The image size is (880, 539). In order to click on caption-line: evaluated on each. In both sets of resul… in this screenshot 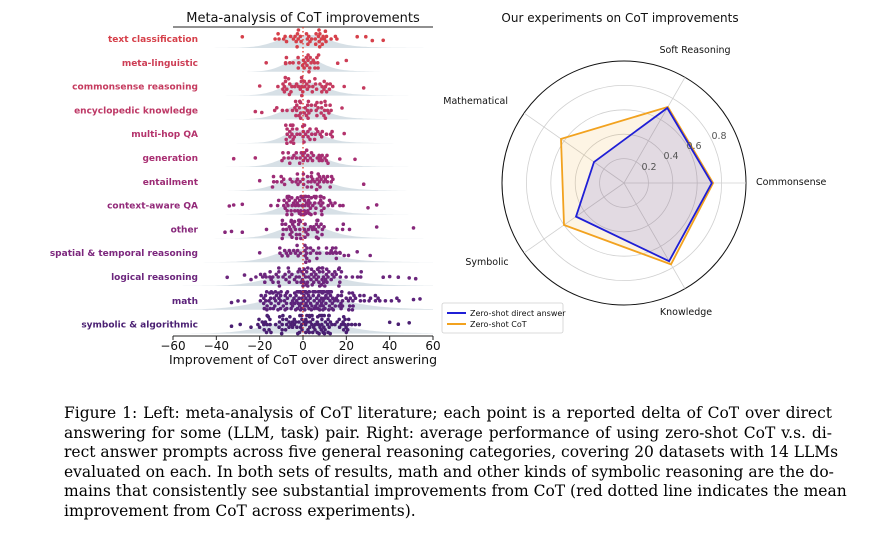, I will do `click(449, 471)`.